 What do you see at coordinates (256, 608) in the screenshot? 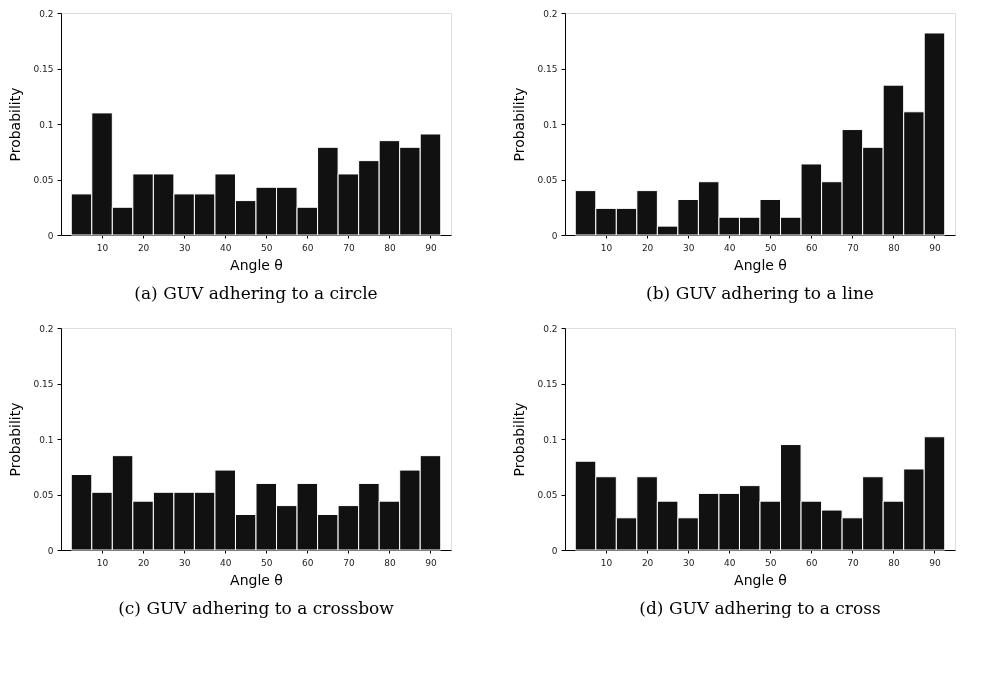
I see `text: (c) GUV adhering to a crossbow` at bounding box center [256, 608].